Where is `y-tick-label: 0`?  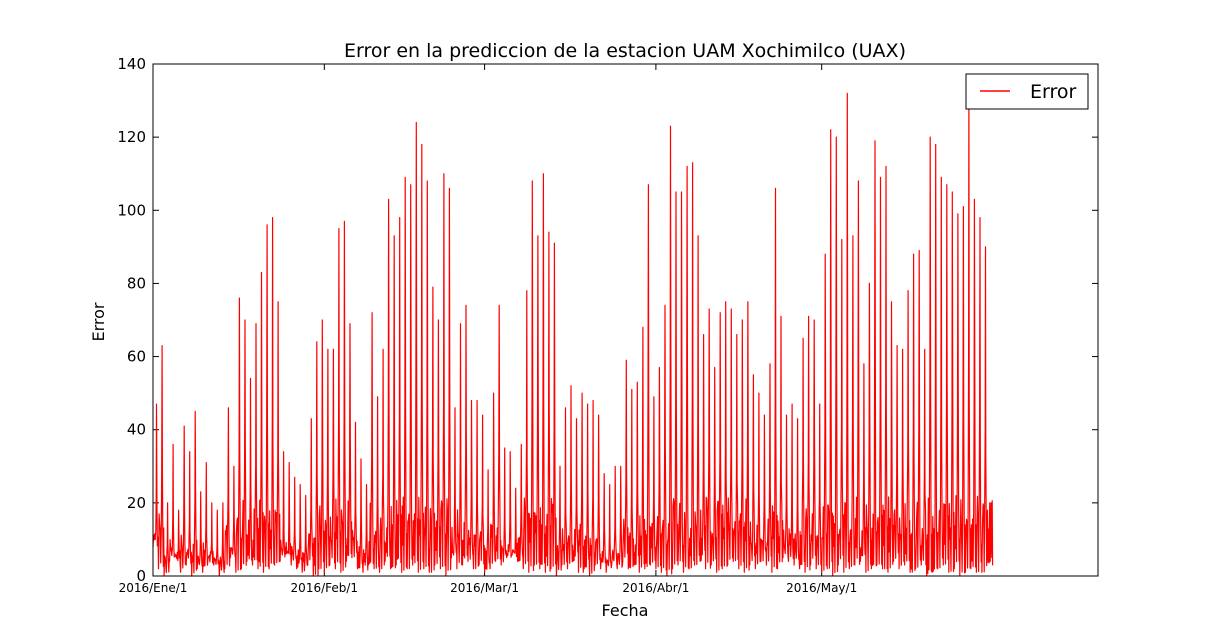 y-tick-label: 0 is located at coordinates (141, 576).